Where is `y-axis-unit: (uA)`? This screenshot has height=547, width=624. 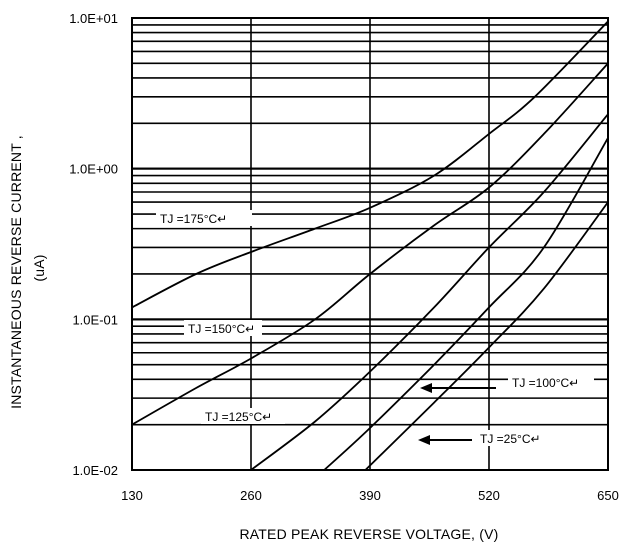 y-axis-unit: (uA) is located at coordinates (39, 267).